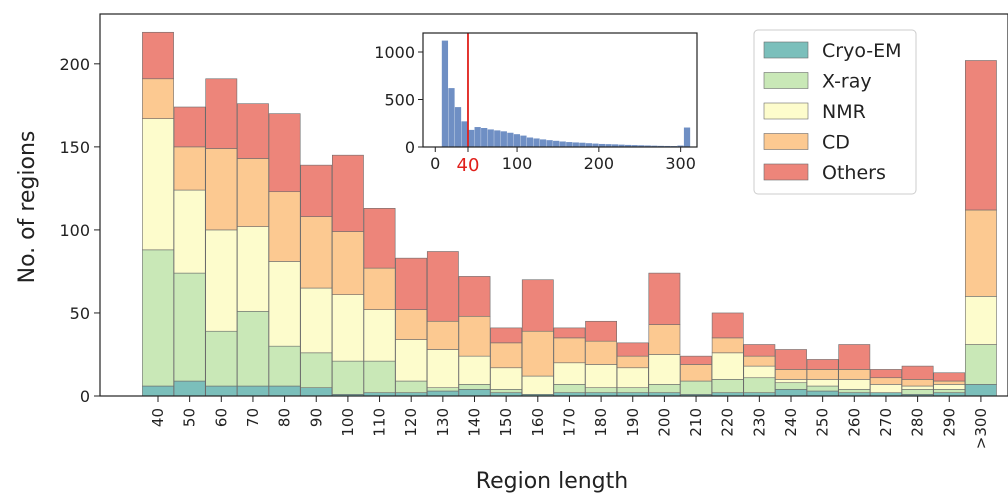 This screenshot has height=497, width=1008. I want to click on legend-swatch-nmr, so click(786, 111).